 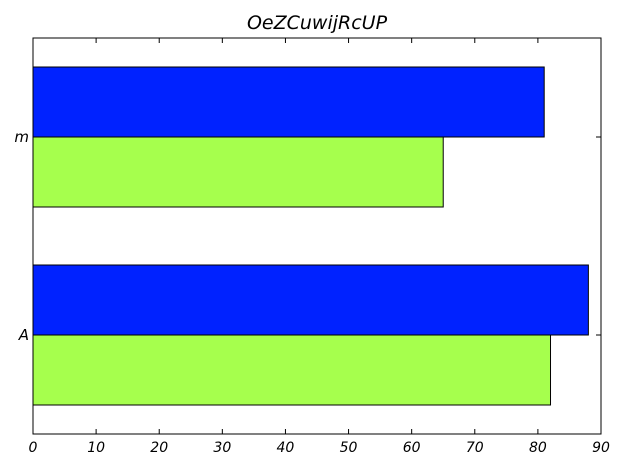 I want to click on x-tick-label: 70, so click(x=475, y=448).